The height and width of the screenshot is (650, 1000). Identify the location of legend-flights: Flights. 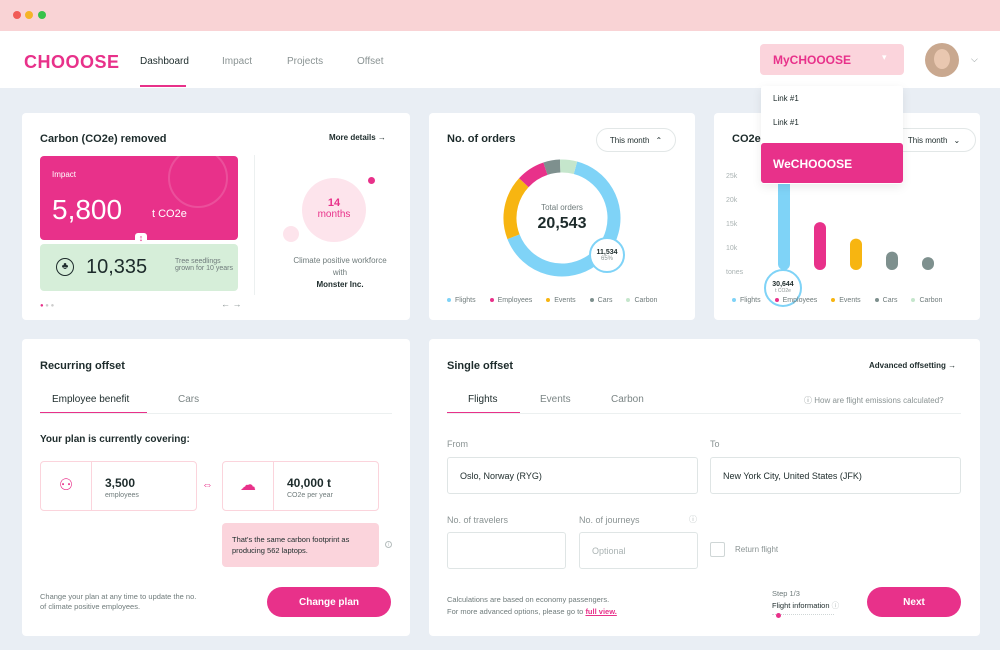
(461, 300).